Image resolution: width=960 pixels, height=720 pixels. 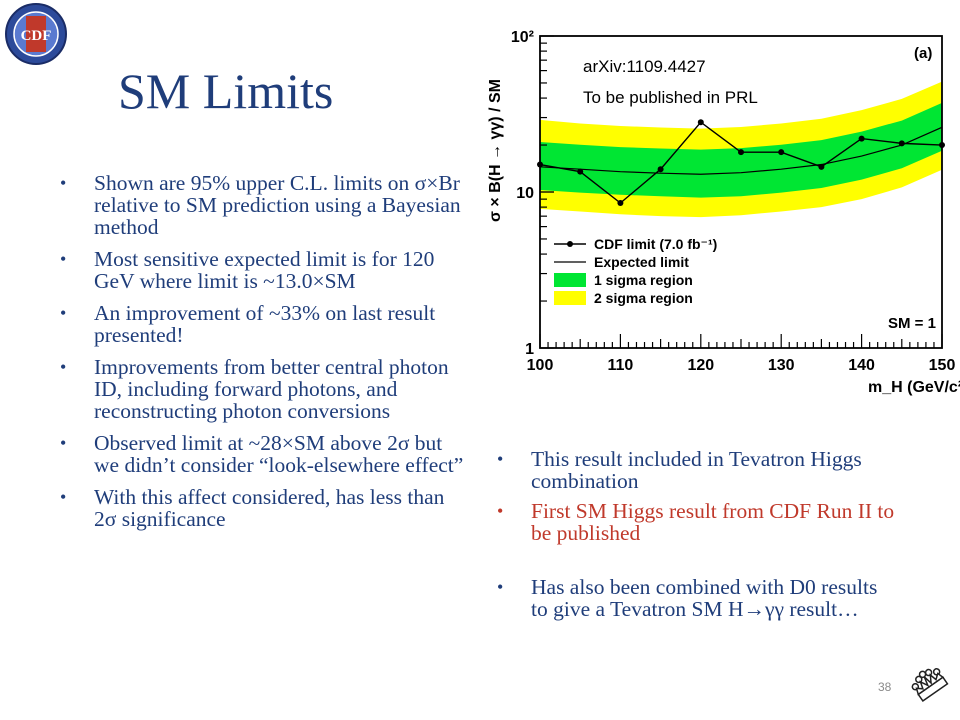 What do you see at coordinates (570, 244) in the screenshot?
I see `legend-point-swatch` at bounding box center [570, 244].